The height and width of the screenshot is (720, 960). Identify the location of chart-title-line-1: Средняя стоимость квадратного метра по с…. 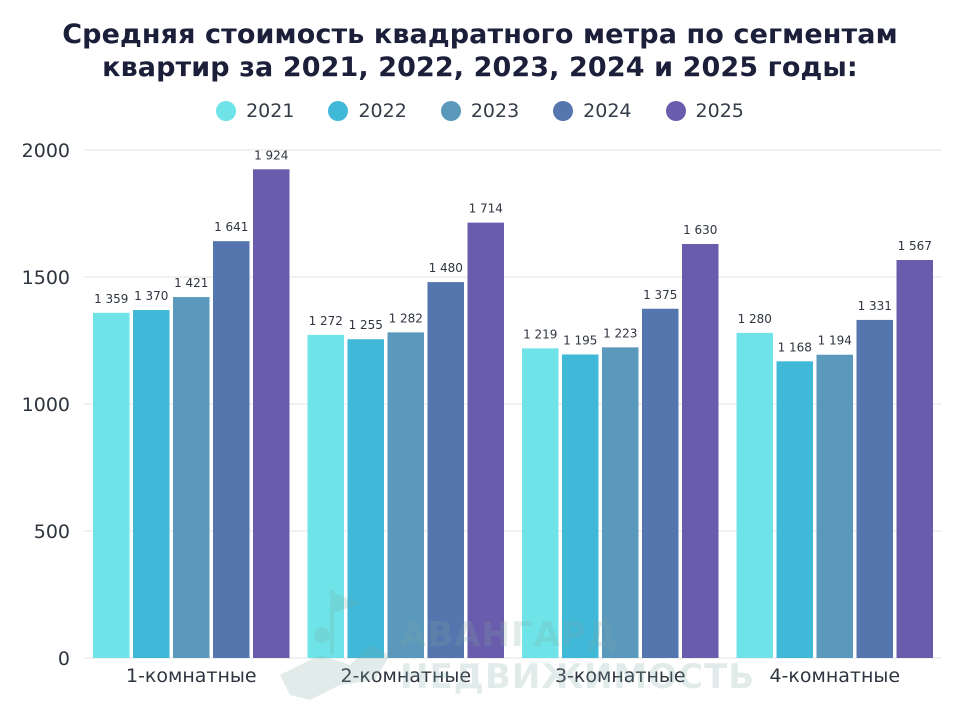
(480, 34).